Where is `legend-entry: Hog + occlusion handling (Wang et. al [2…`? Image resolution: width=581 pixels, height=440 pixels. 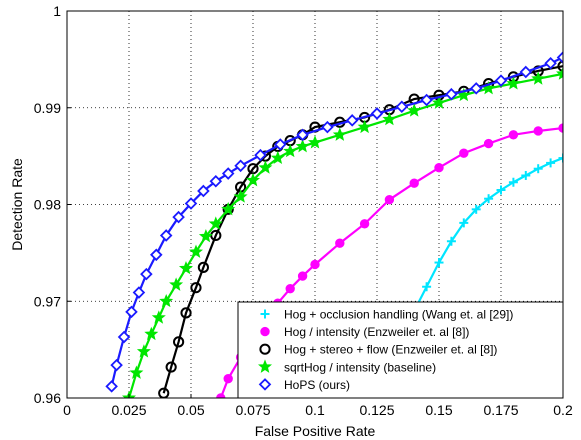 legend-entry: Hog + occlusion handling (Wang et. al [2… is located at coordinates (386, 315).